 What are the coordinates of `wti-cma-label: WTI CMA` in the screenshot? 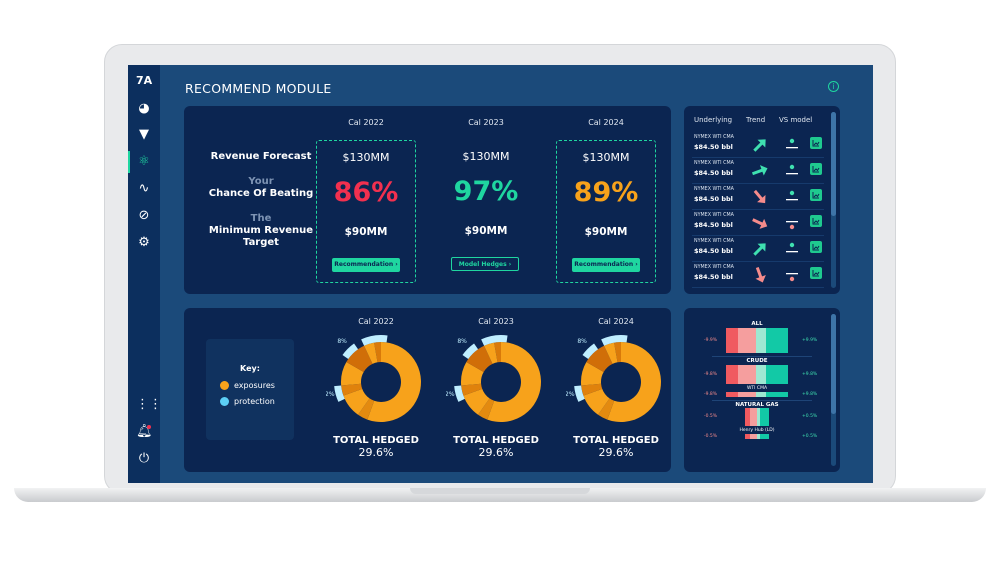 It's located at (757, 388).